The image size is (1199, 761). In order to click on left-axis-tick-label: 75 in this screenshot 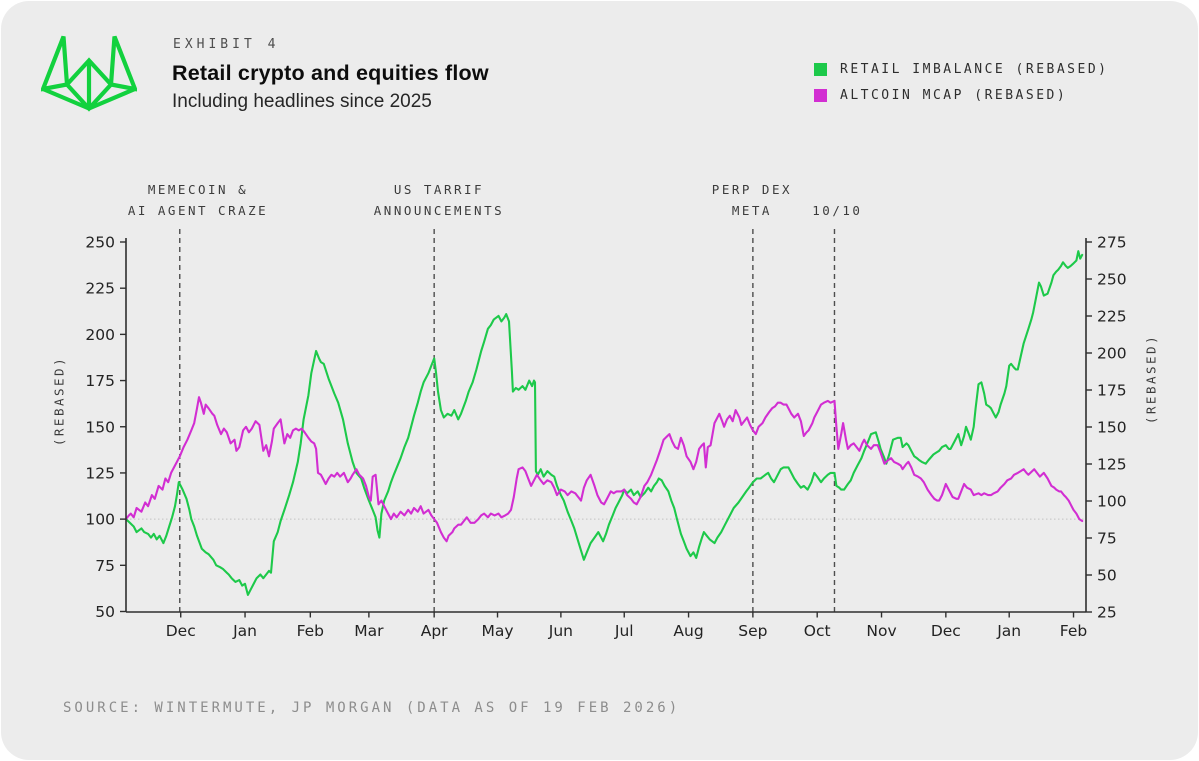, I will do `click(105, 566)`.